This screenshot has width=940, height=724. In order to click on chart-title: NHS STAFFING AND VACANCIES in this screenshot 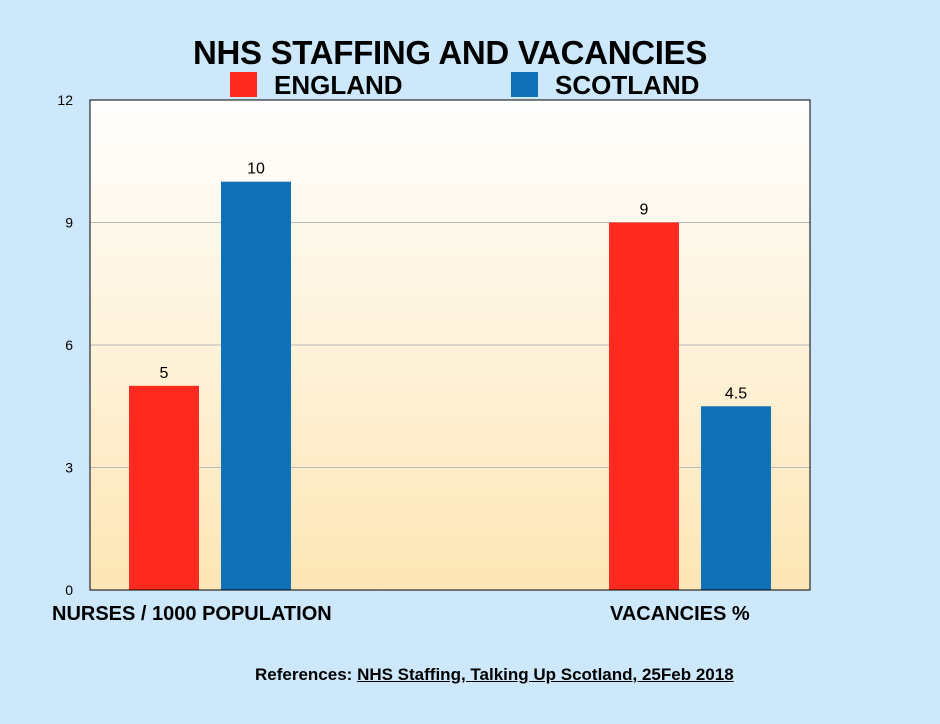, I will do `click(450, 52)`.